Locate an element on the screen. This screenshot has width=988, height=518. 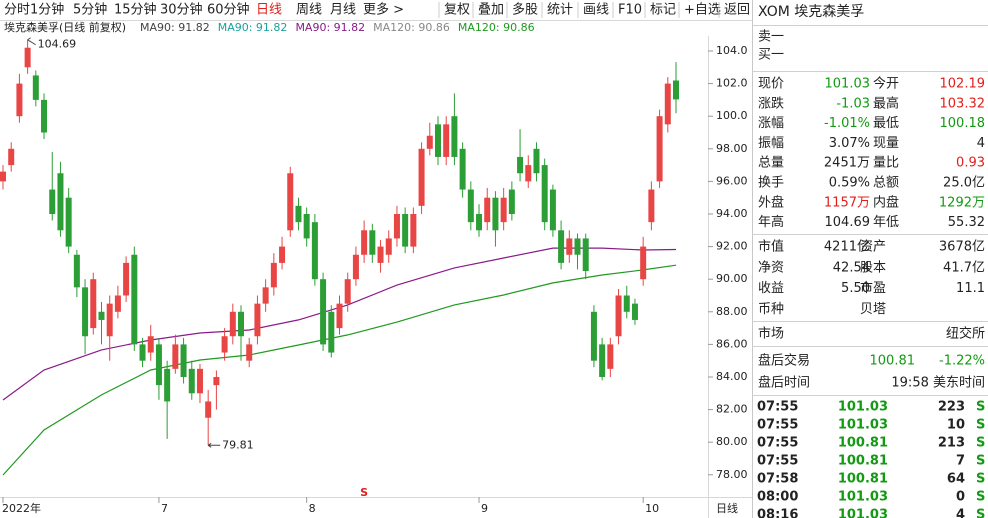
period-tab: 15分钟 is located at coordinates (135, 10).